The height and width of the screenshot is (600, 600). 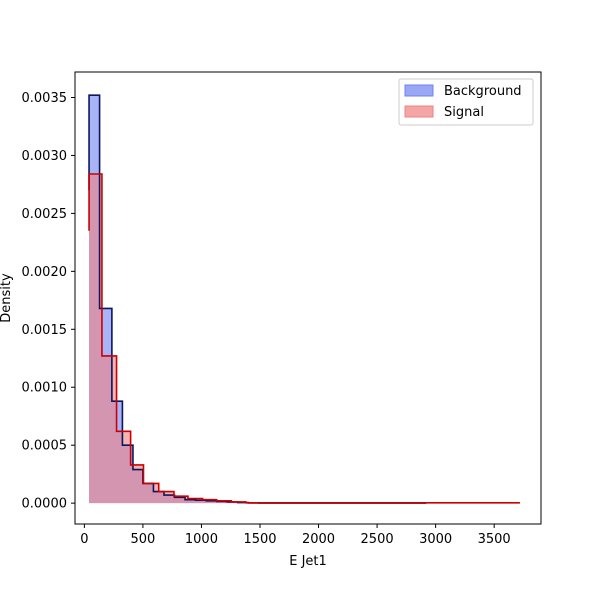 I want to click on y-tick-label: 0.0030, so click(x=45, y=156).